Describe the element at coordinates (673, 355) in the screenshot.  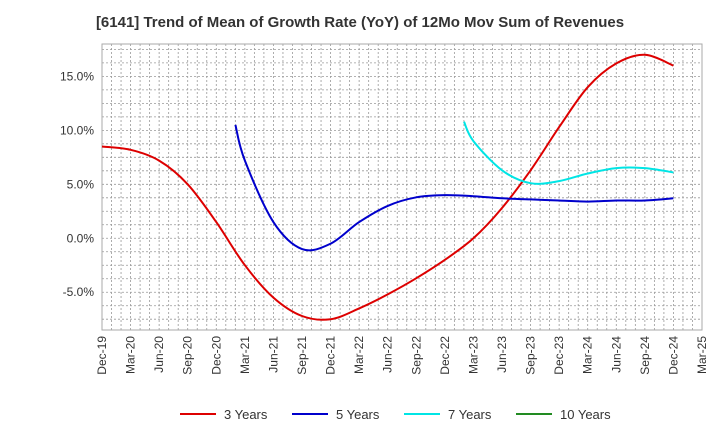
I see `x-tick-label: Dec-24` at that location.